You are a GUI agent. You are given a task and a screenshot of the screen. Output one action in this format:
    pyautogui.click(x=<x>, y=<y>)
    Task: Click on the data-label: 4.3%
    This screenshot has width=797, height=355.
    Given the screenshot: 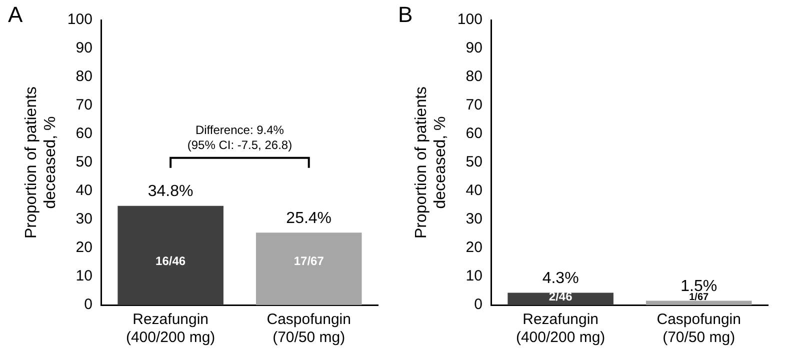 What is the action you would take?
    pyautogui.click(x=560, y=279)
    